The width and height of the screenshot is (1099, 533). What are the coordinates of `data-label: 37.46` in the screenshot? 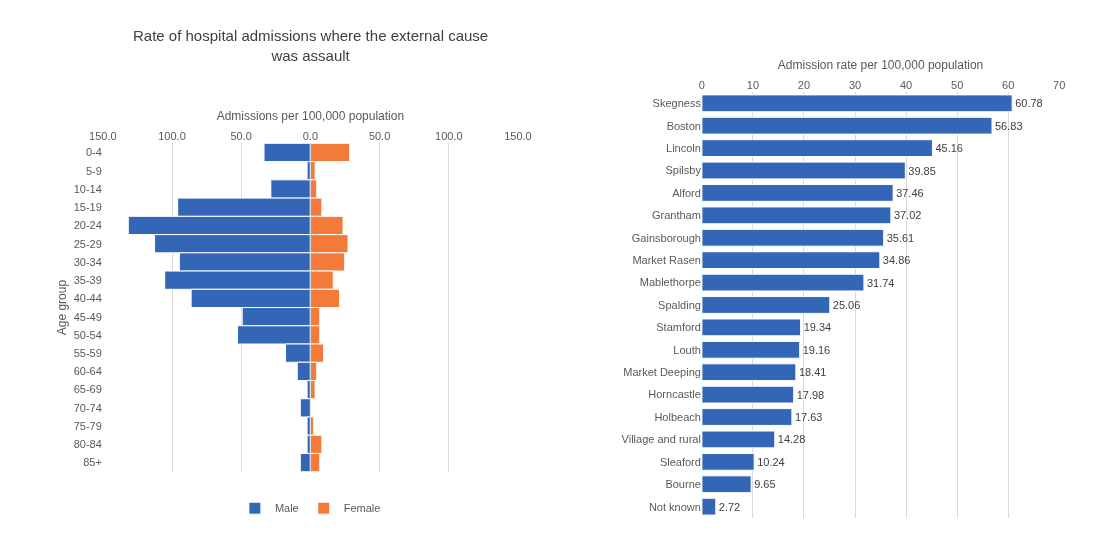 It's located at (910, 192).